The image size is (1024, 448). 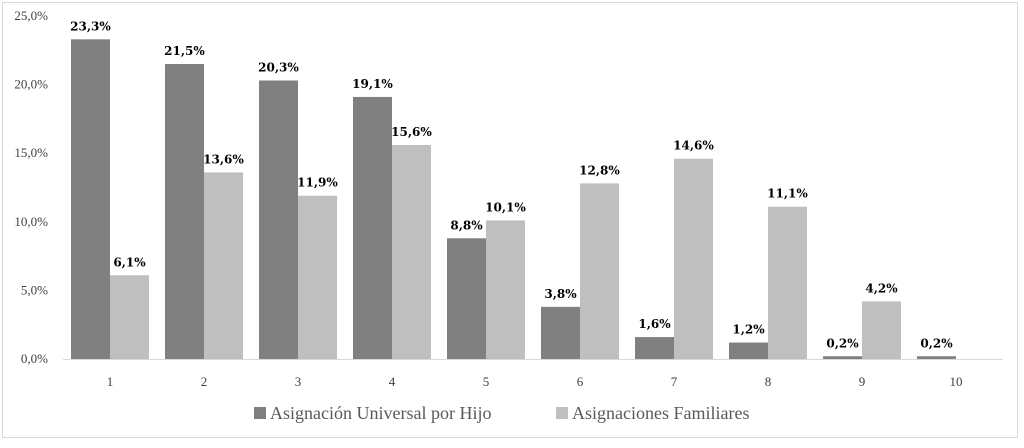 I want to click on legend-label-af: Asignaciones Familiares, so click(x=660, y=413).